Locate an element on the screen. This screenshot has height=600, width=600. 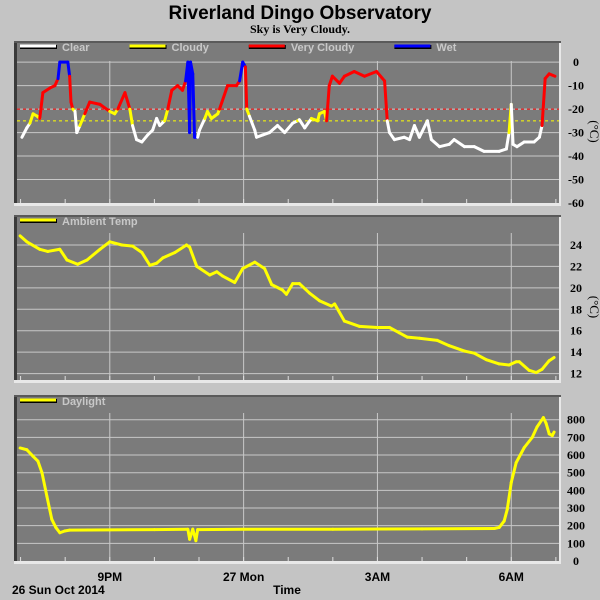
legend-label: Cloudy is located at coordinates (191, 48).